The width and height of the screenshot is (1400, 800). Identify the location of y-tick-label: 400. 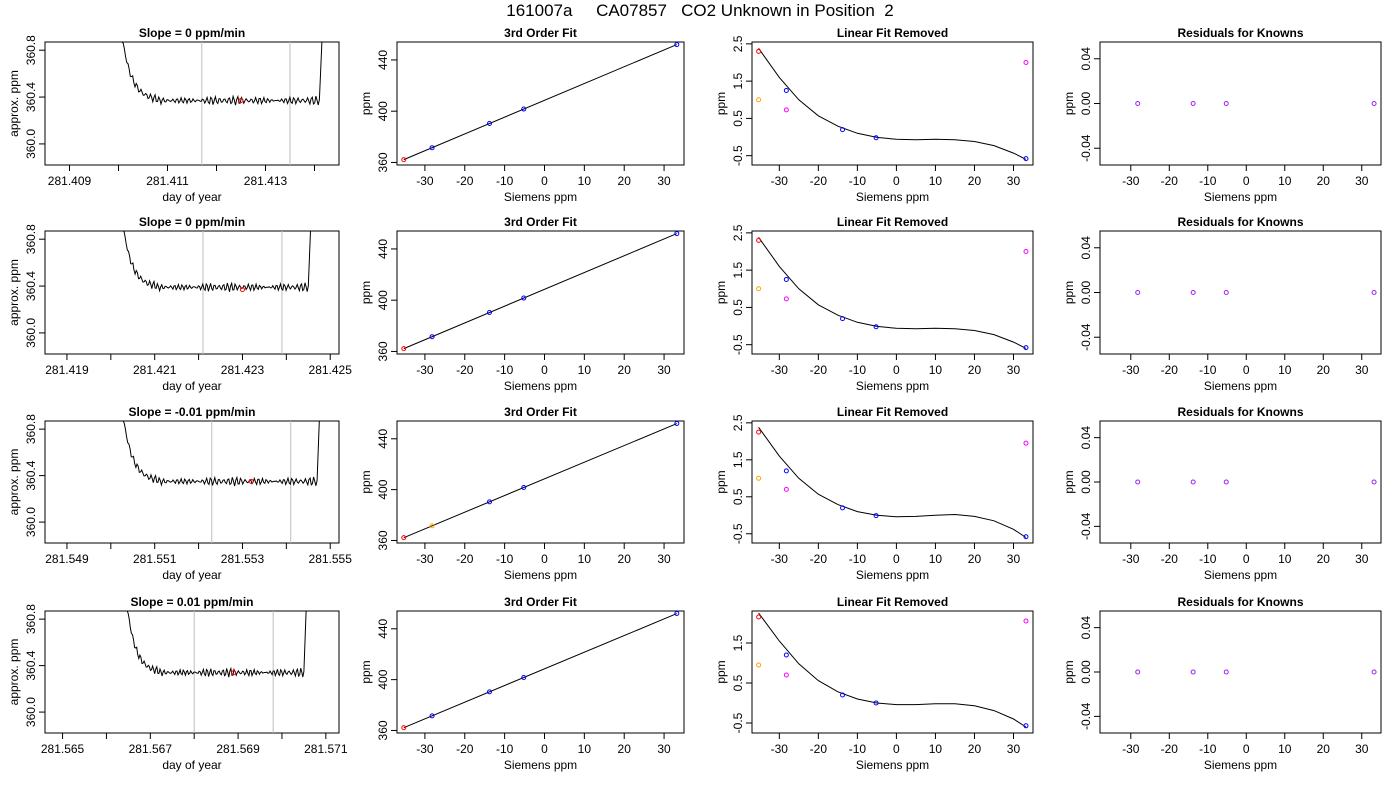
(383, 300).